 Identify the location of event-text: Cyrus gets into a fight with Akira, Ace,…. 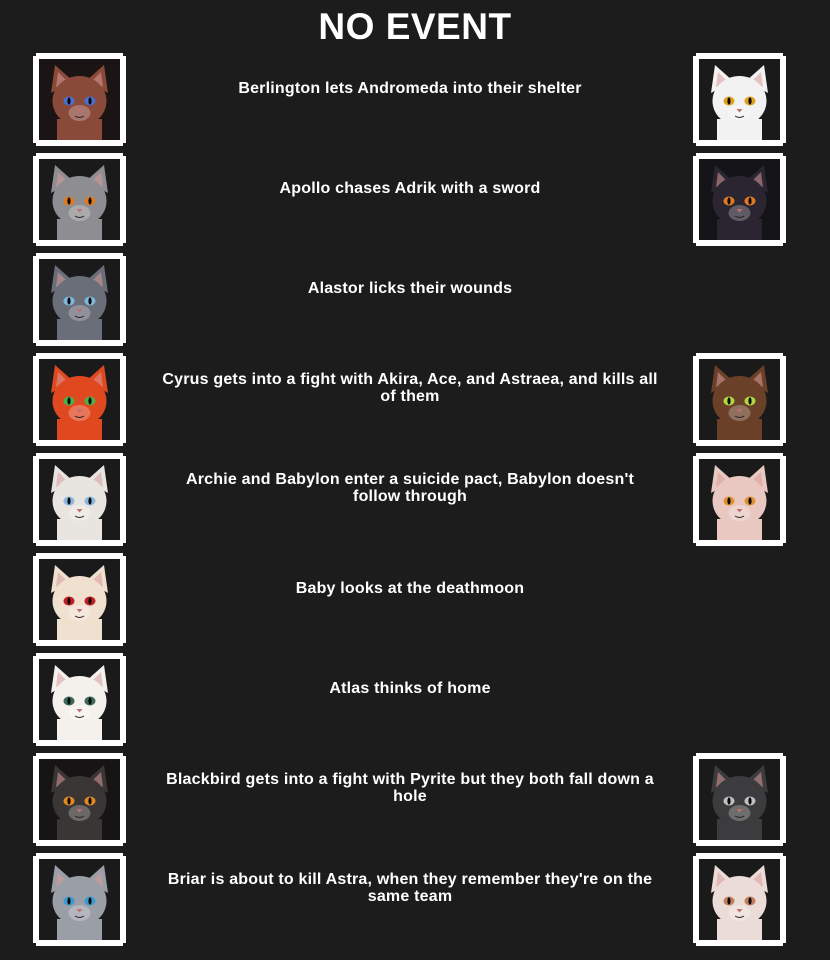
(410, 388).